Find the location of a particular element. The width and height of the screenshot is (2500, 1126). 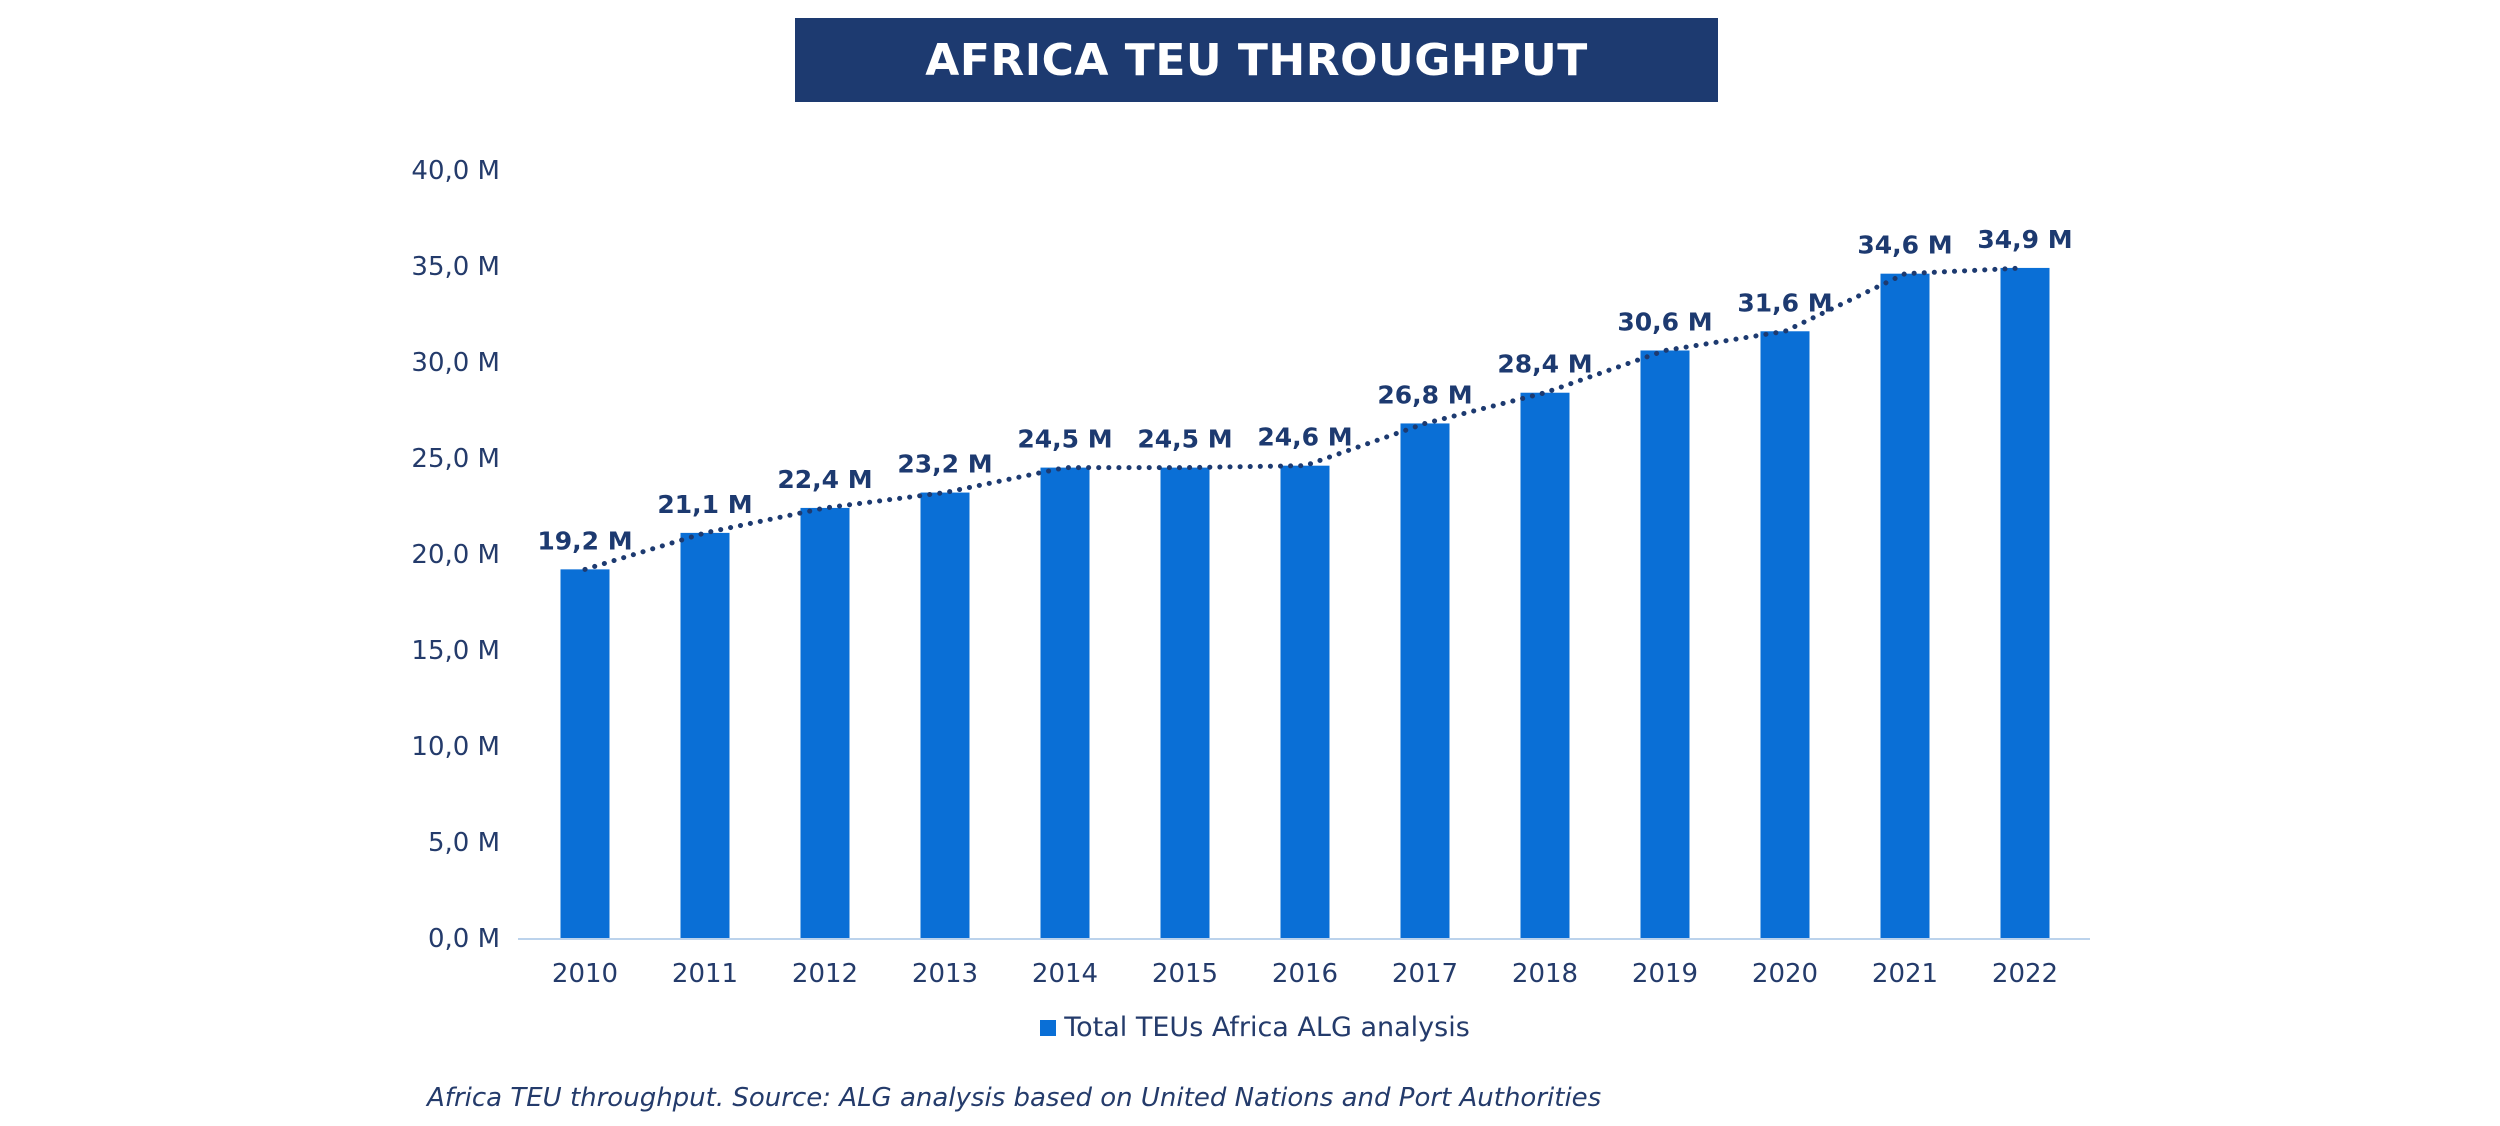

y-tick-label: 20,0 M is located at coordinates (455, 555).